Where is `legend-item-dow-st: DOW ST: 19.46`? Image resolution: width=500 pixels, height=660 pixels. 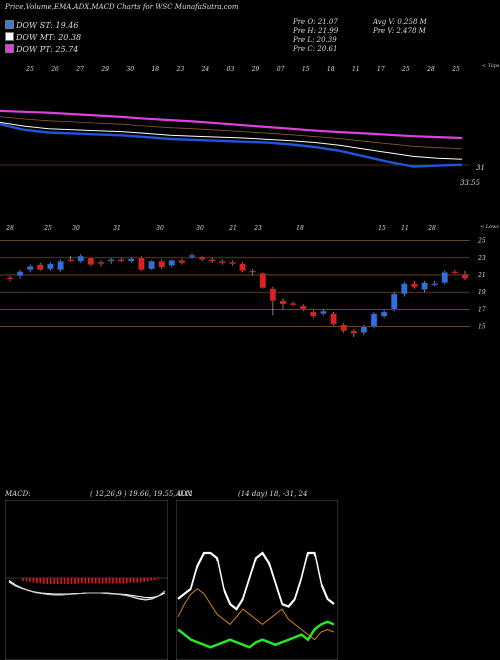
legend-item-dow-st: DOW ST: 19.46 is located at coordinates (41, 25).